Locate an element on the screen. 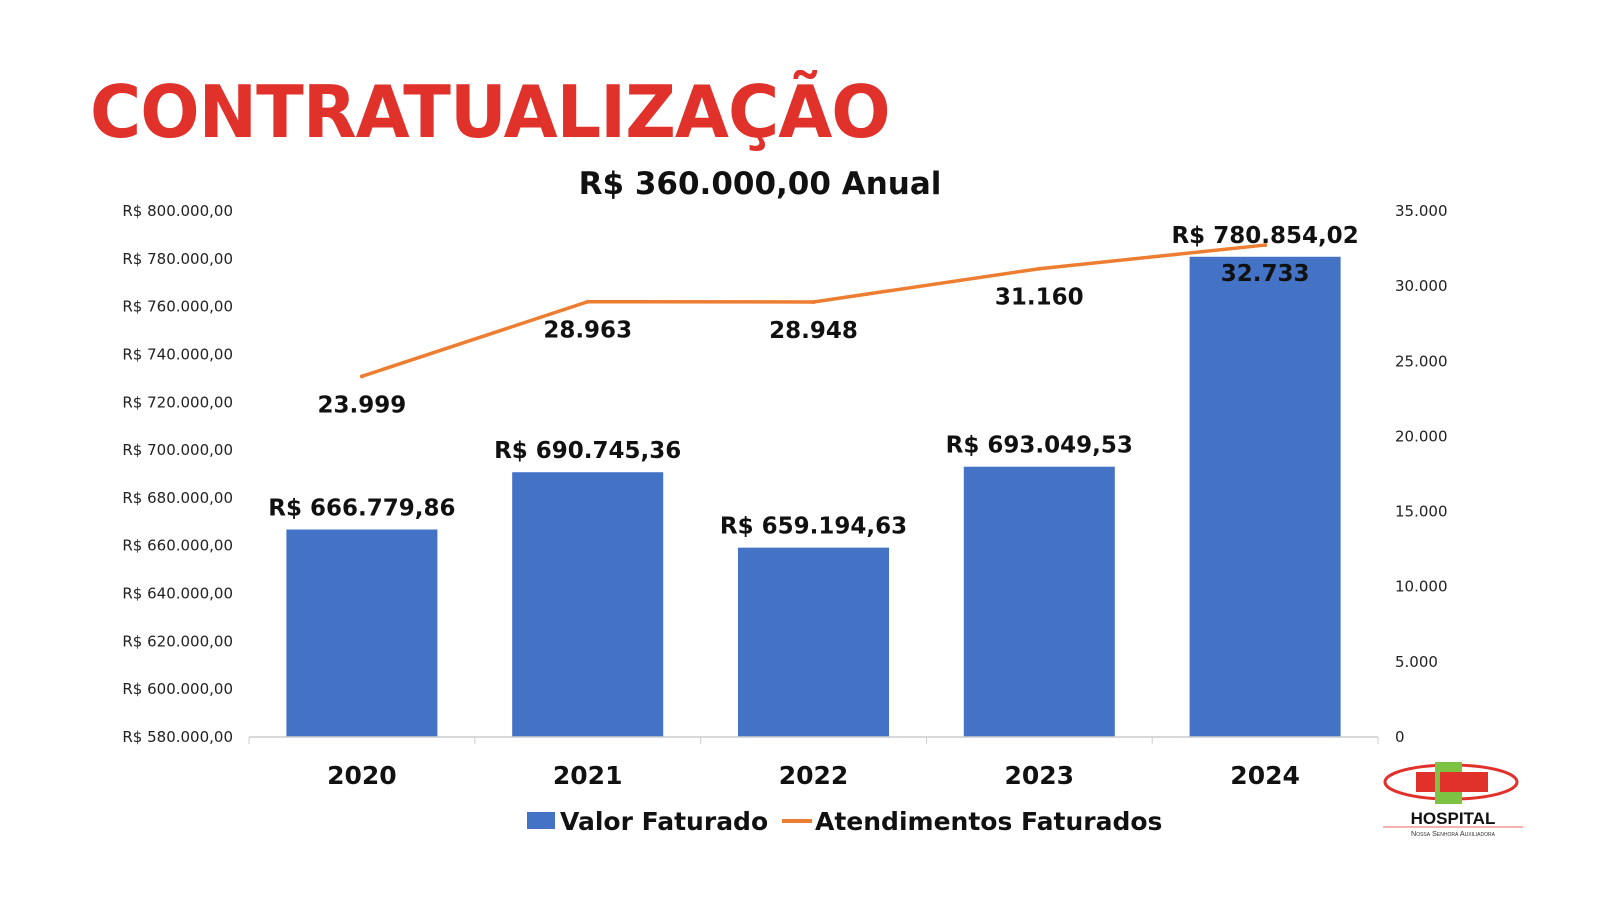 This screenshot has width=1600, height=900. left-axis-tick: R$ 760.000,00 is located at coordinates (177, 307).